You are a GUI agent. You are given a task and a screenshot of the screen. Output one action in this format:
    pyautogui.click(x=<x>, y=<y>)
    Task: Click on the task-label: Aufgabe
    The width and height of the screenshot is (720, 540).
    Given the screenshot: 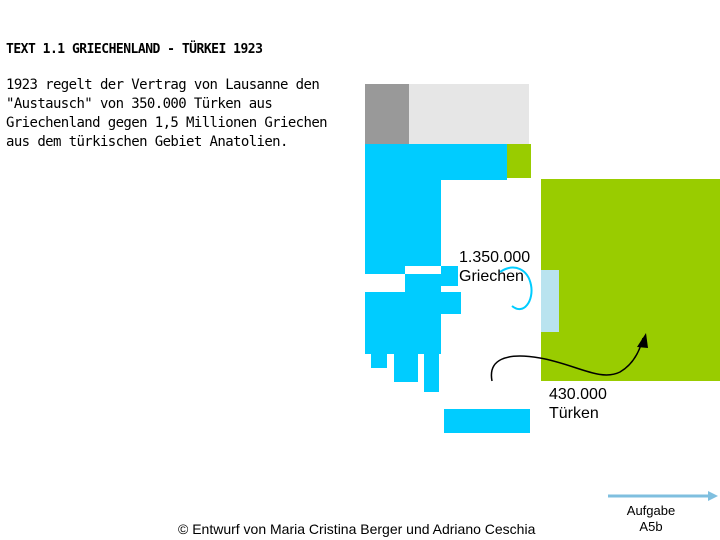 What is the action you would take?
    pyautogui.click(x=651, y=510)
    